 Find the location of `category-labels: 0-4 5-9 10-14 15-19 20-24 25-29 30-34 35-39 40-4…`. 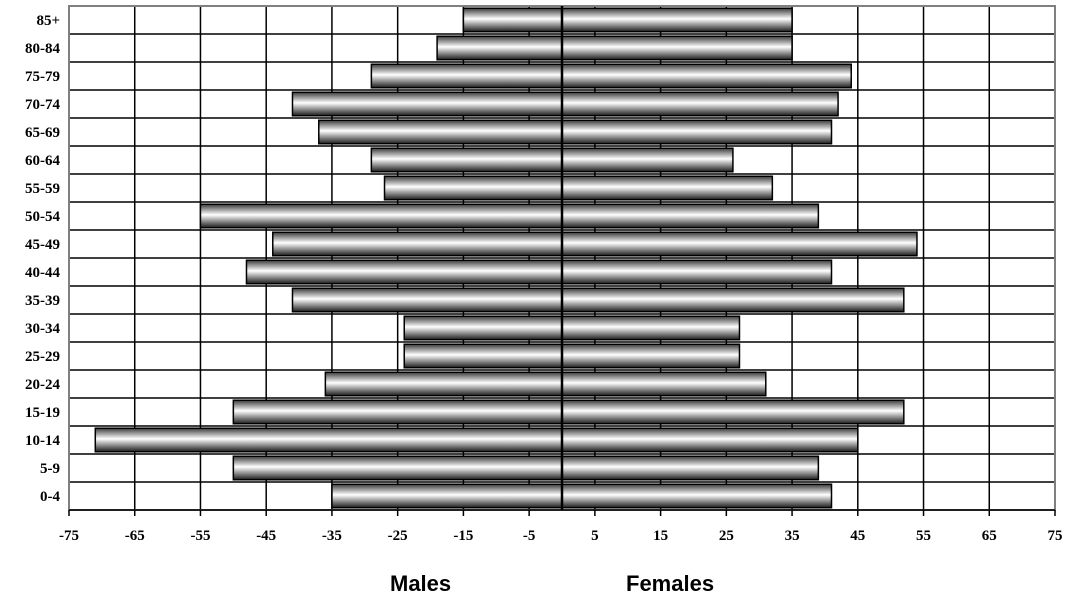

category-labels: 0-4 5-9 10-14 15-19 20-24 25-29 30-34 35-39 40-4… is located at coordinates (42, 259).